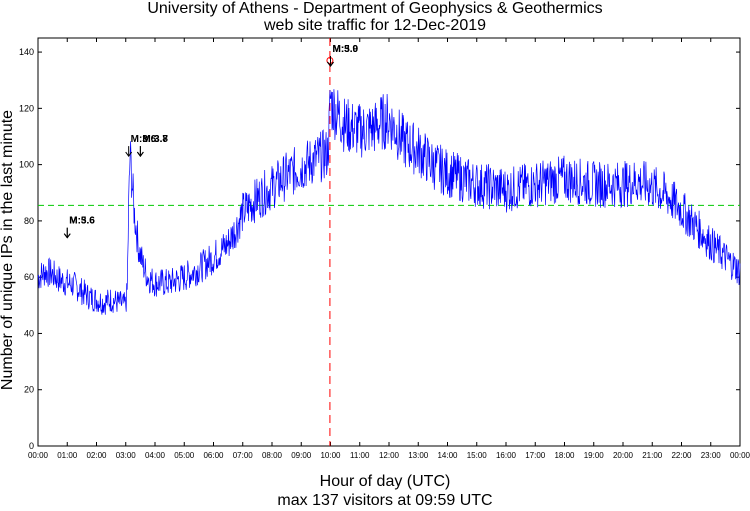 This screenshot has width=750, height=511. I want to click on x-tick-label: 18:00, so click(564, 455).